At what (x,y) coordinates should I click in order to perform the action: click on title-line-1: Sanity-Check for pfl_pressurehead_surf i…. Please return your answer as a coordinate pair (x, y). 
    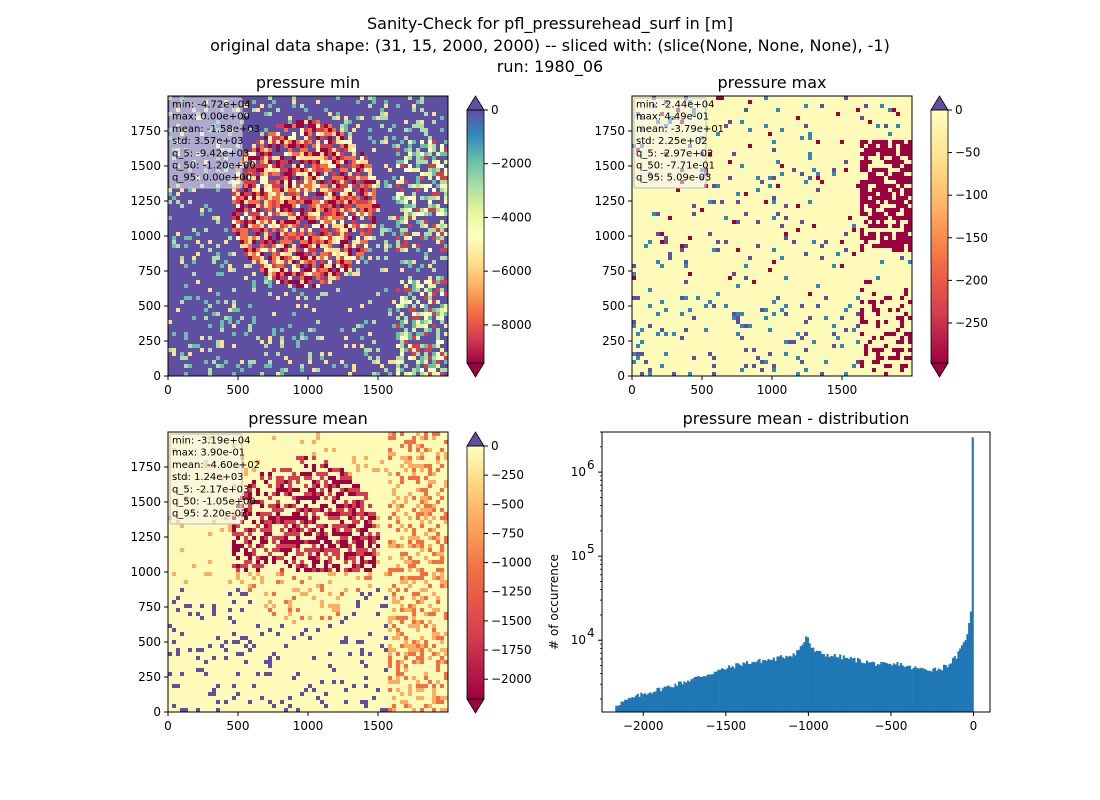
    Looking at the image, I should click on (550, 24).